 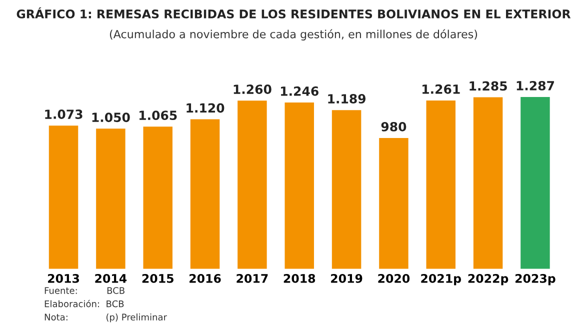 What do you see at coordinates (294, 34) in the screenshot?
I see `chart-subtitle: (Acumulado a noviembre de cada gestión, en millones de dólares)` at bounding box center [294, 34].